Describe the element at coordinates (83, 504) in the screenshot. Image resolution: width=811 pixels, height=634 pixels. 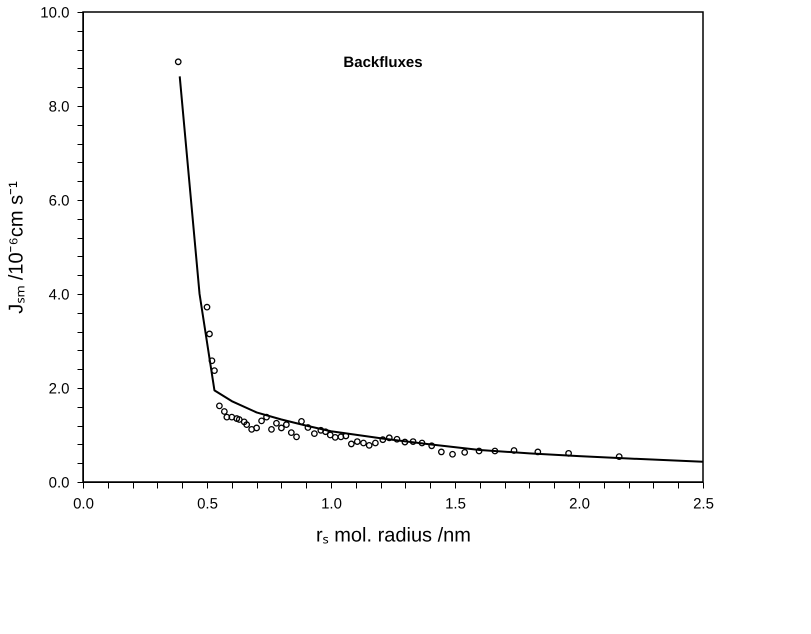
I see `x-tick-label: 0.0` at that location.